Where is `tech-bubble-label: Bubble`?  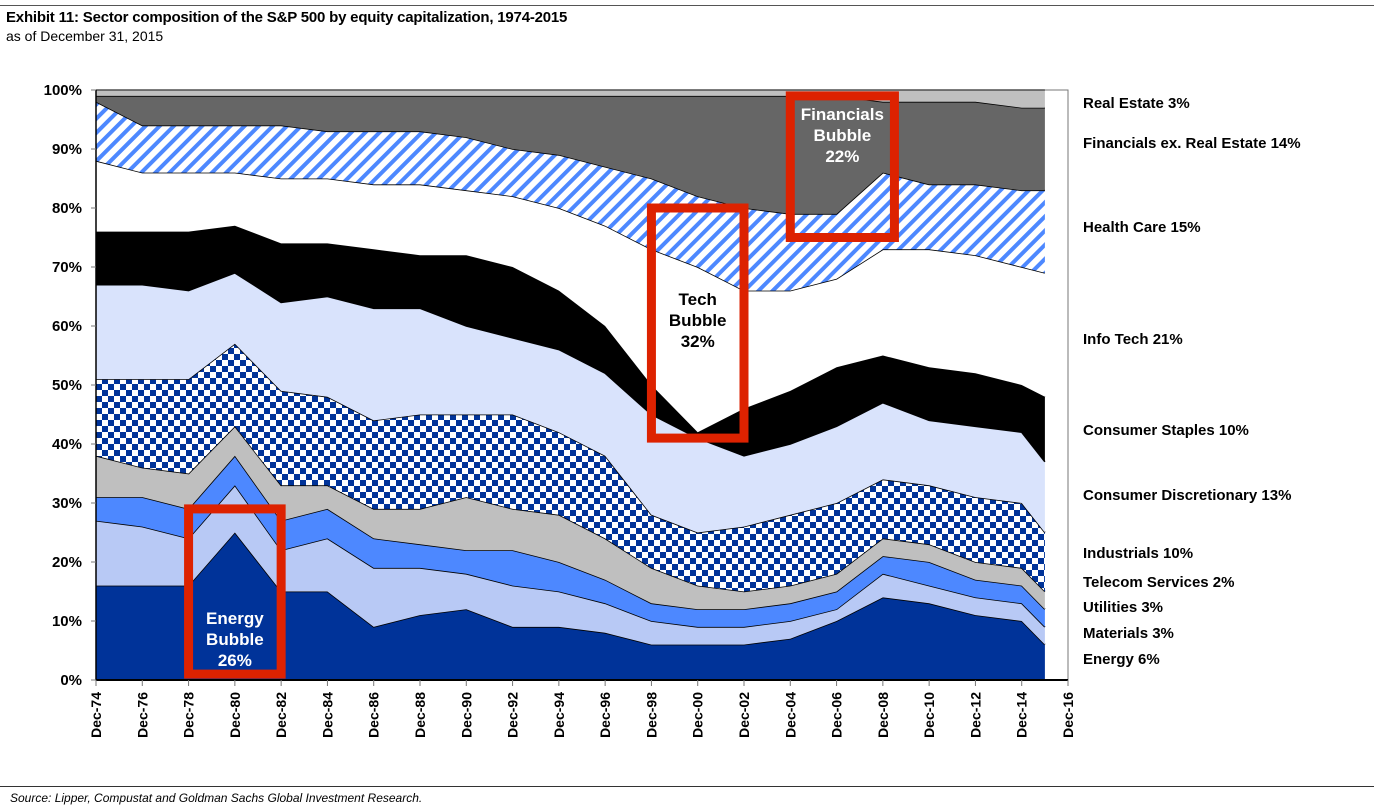 tech-bubble-label: Bubble is located at coordinates (698, 320).